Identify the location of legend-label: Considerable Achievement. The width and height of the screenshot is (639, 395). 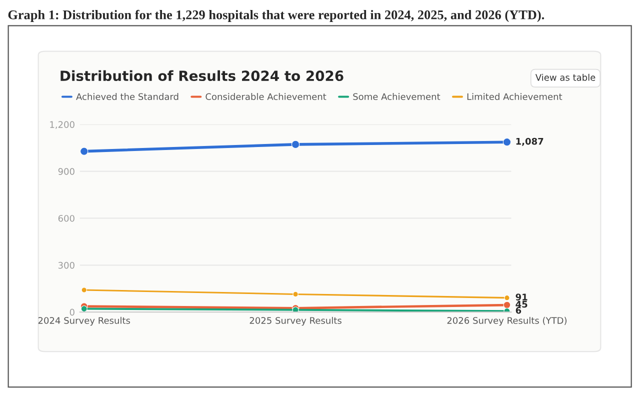
(266, 96).